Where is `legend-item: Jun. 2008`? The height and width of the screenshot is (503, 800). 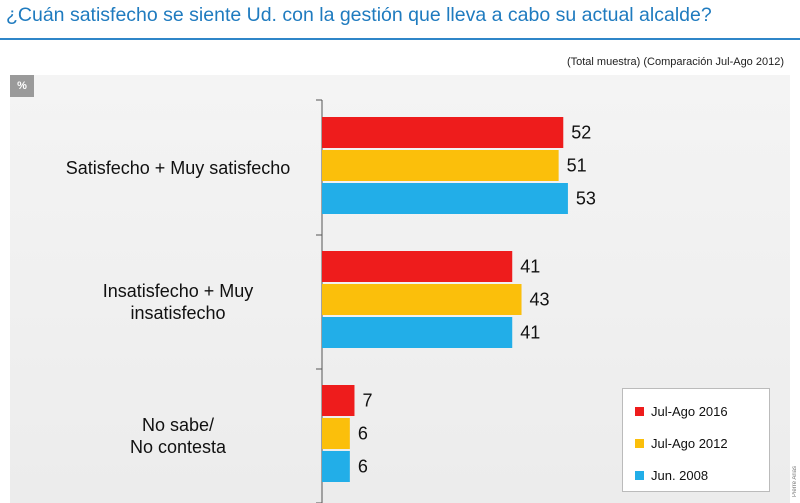
legend-item: Jun. 2008 is located at coordinates (671, 475).